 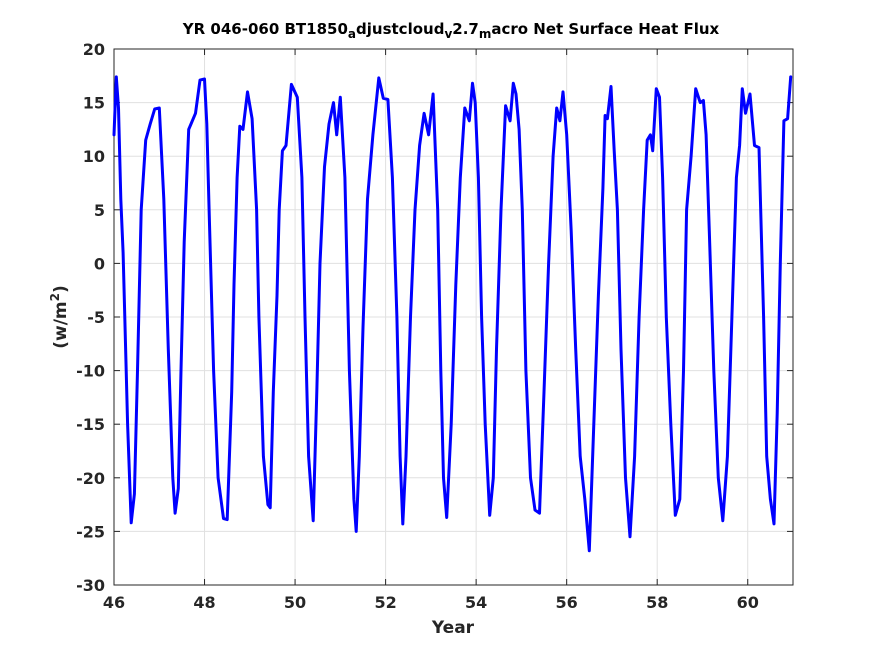 What do you see at coordinates (476, 602) in the screenshot?
I see `x-tick-label: 54` at bounding box center [476, 602].